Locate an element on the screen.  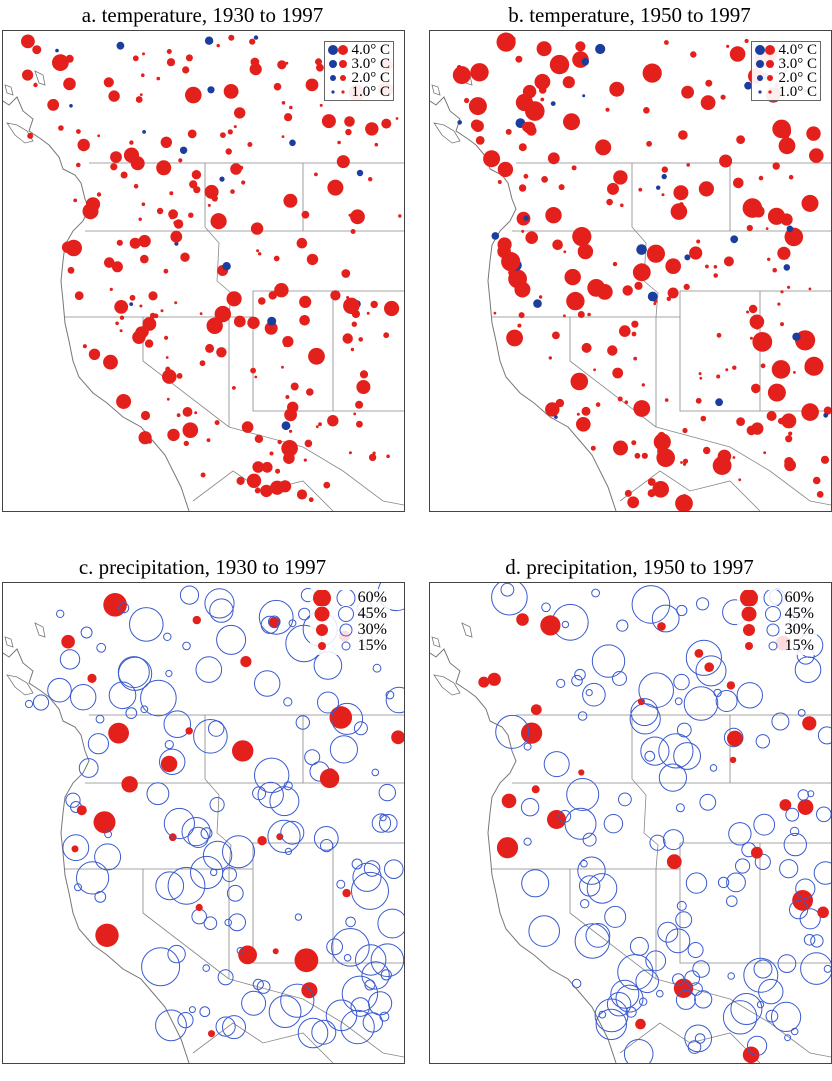
legend-label: 3.0° C is located at coordinates (797, 64).